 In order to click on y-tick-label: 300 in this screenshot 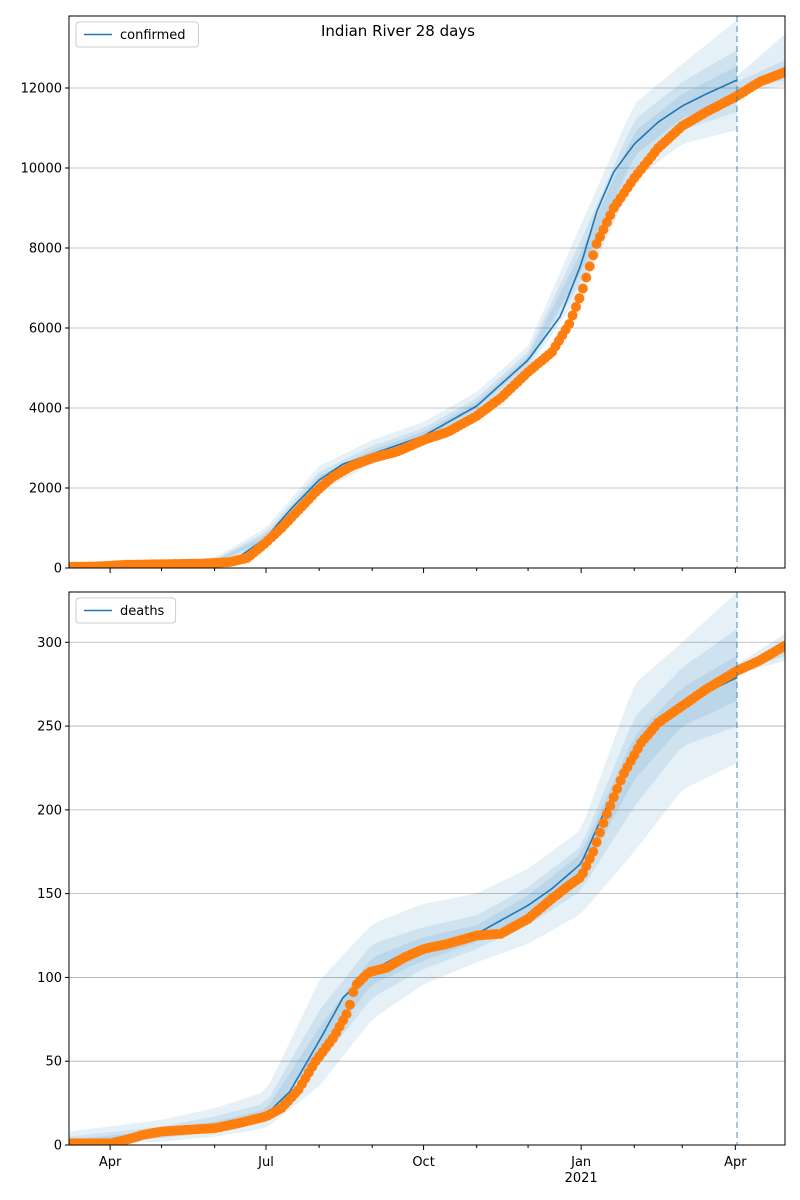, I will do `click(49, 643)`.